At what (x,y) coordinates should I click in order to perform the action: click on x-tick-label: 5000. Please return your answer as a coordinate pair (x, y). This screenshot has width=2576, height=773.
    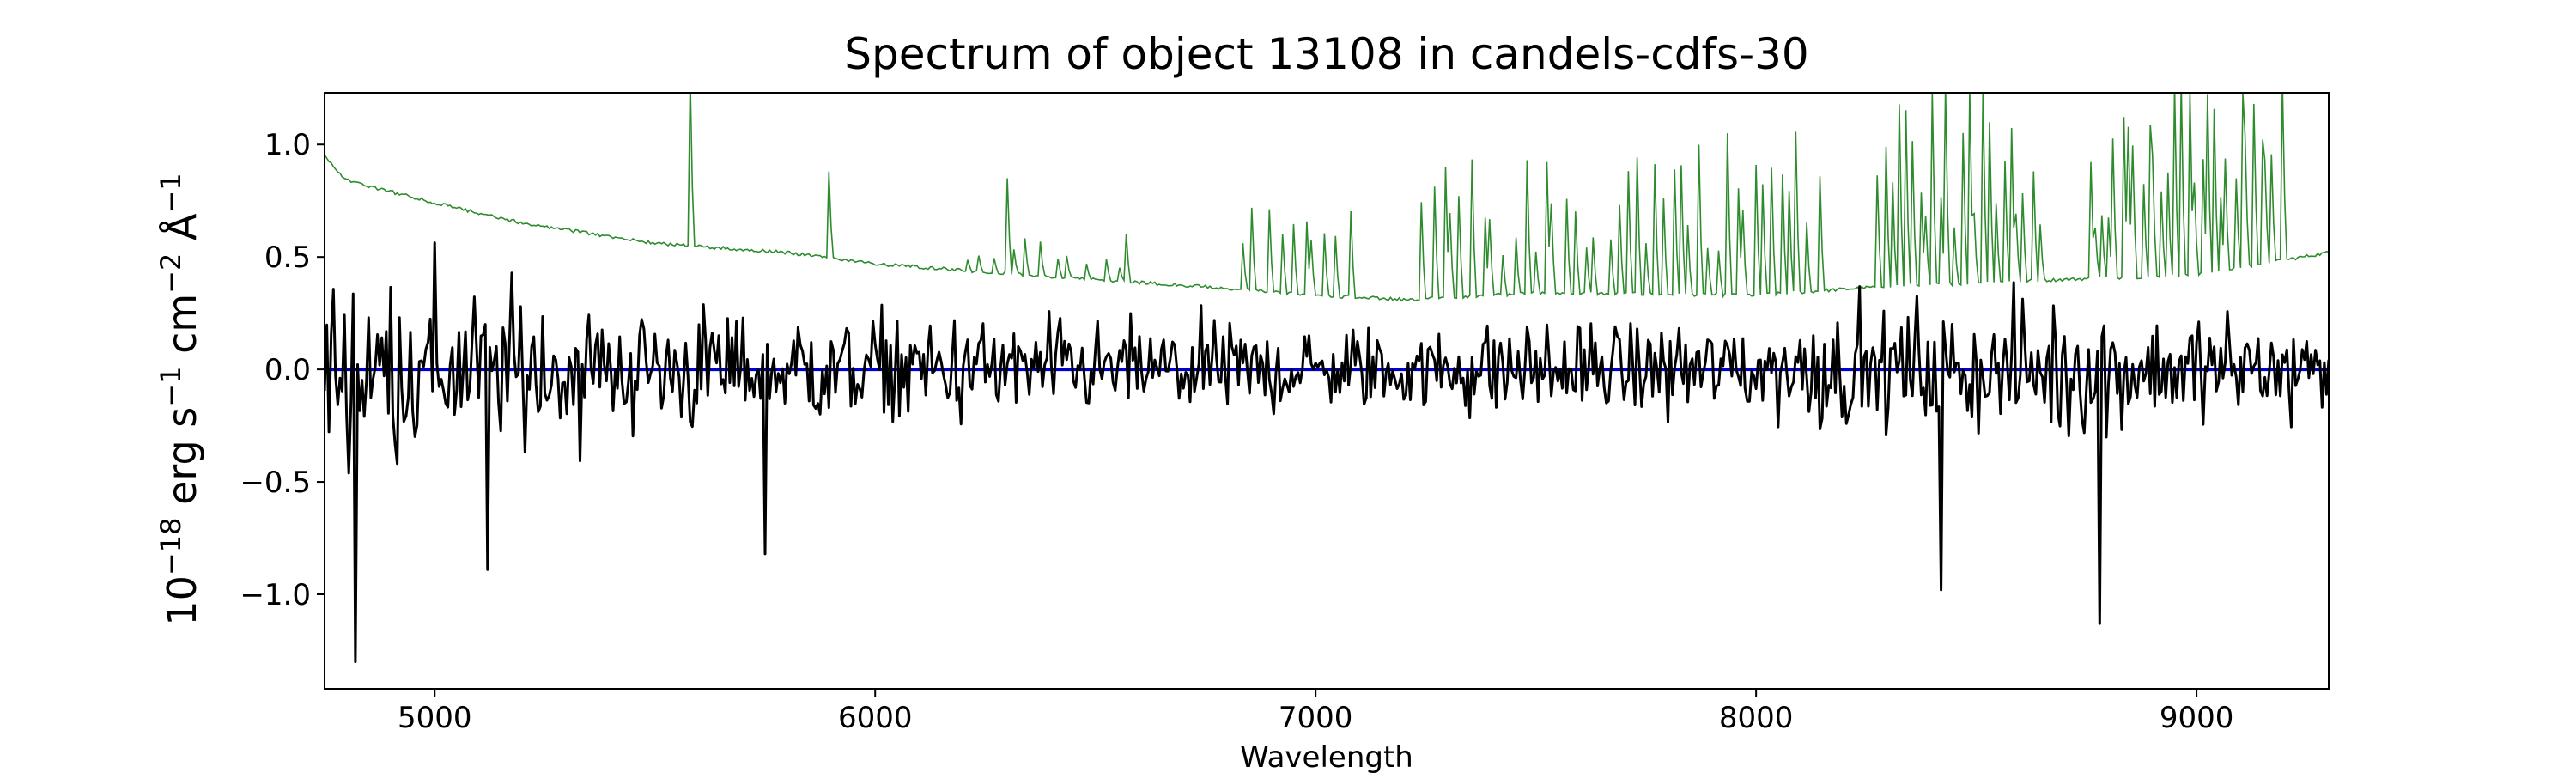
    Looking at the image, I should click on (435, 718).